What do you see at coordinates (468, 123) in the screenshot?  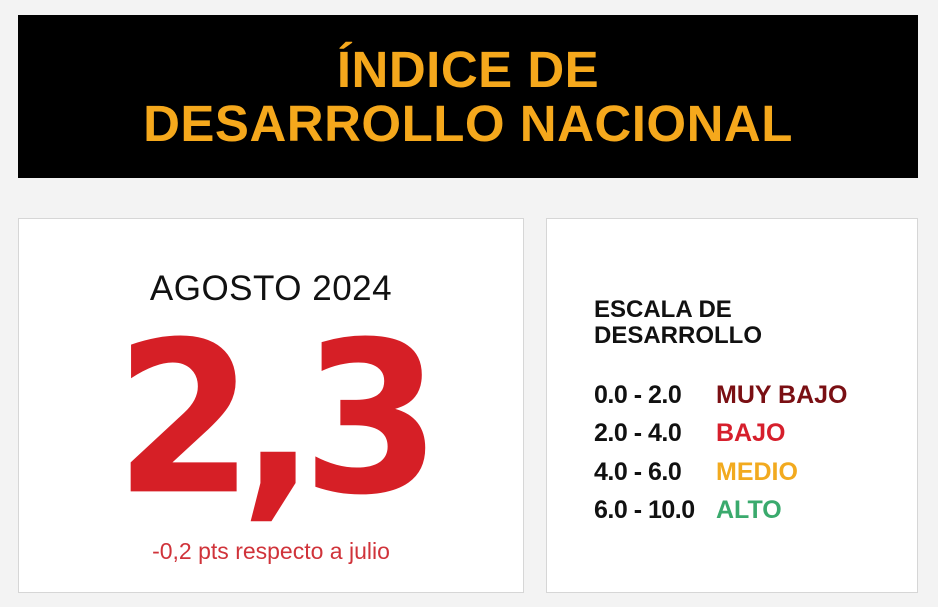 I see `page-title-line2: DESARROLLO NACIONAL` at bounding box center [468, 123].